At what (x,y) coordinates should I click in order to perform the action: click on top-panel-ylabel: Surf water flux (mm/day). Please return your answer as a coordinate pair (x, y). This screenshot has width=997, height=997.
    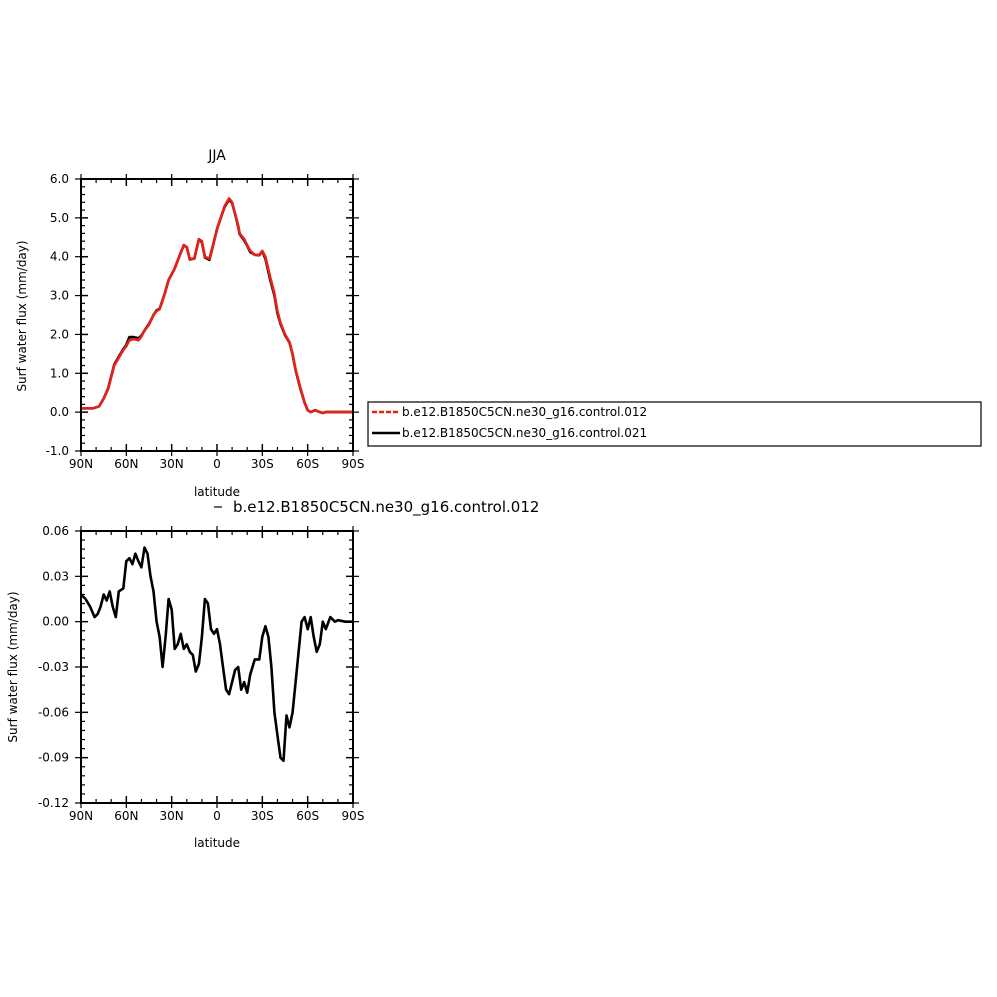
    Looking at the image, I should click on (22, 315).